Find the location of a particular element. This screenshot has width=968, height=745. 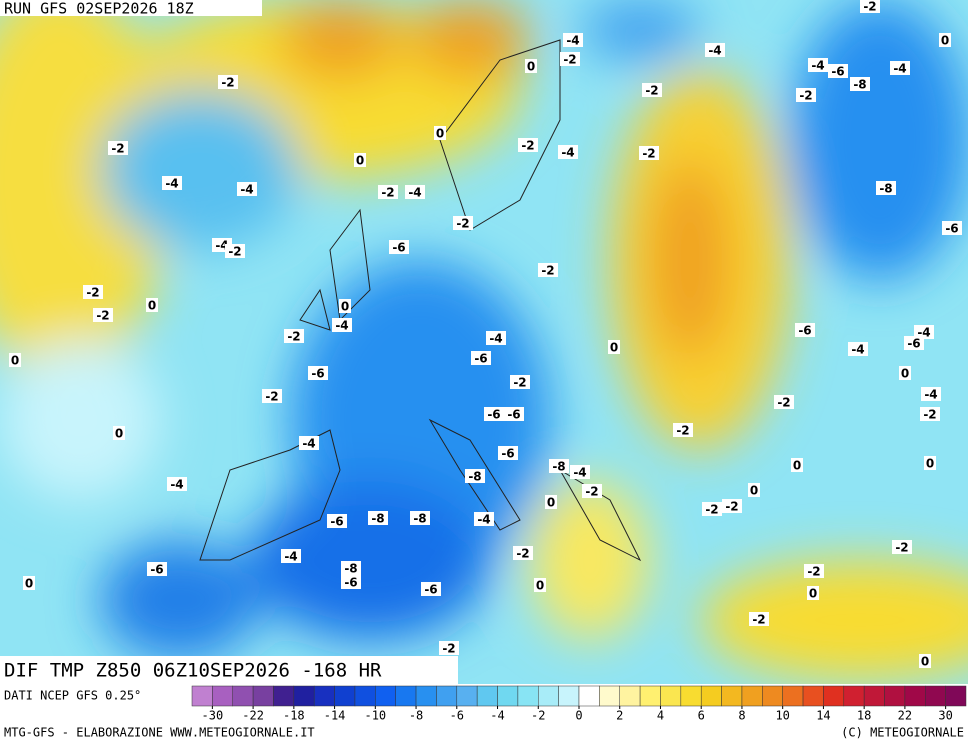

colorbar-label: -14 is located at coordinates (335, 716).